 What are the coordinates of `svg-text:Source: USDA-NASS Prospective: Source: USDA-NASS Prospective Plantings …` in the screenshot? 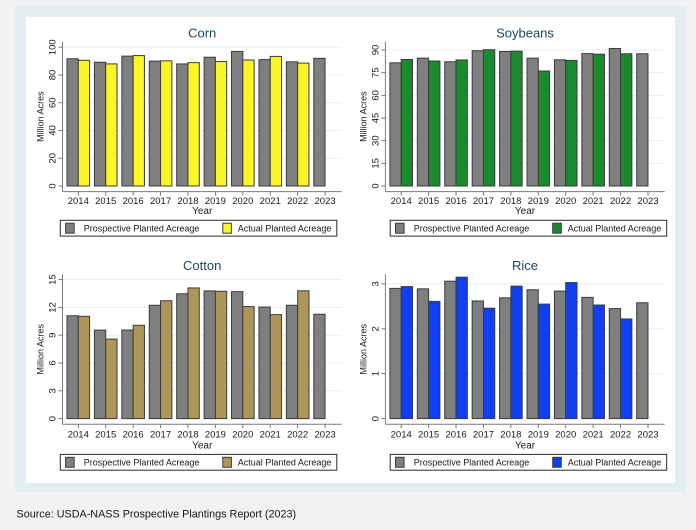 It's located at (157, 514).